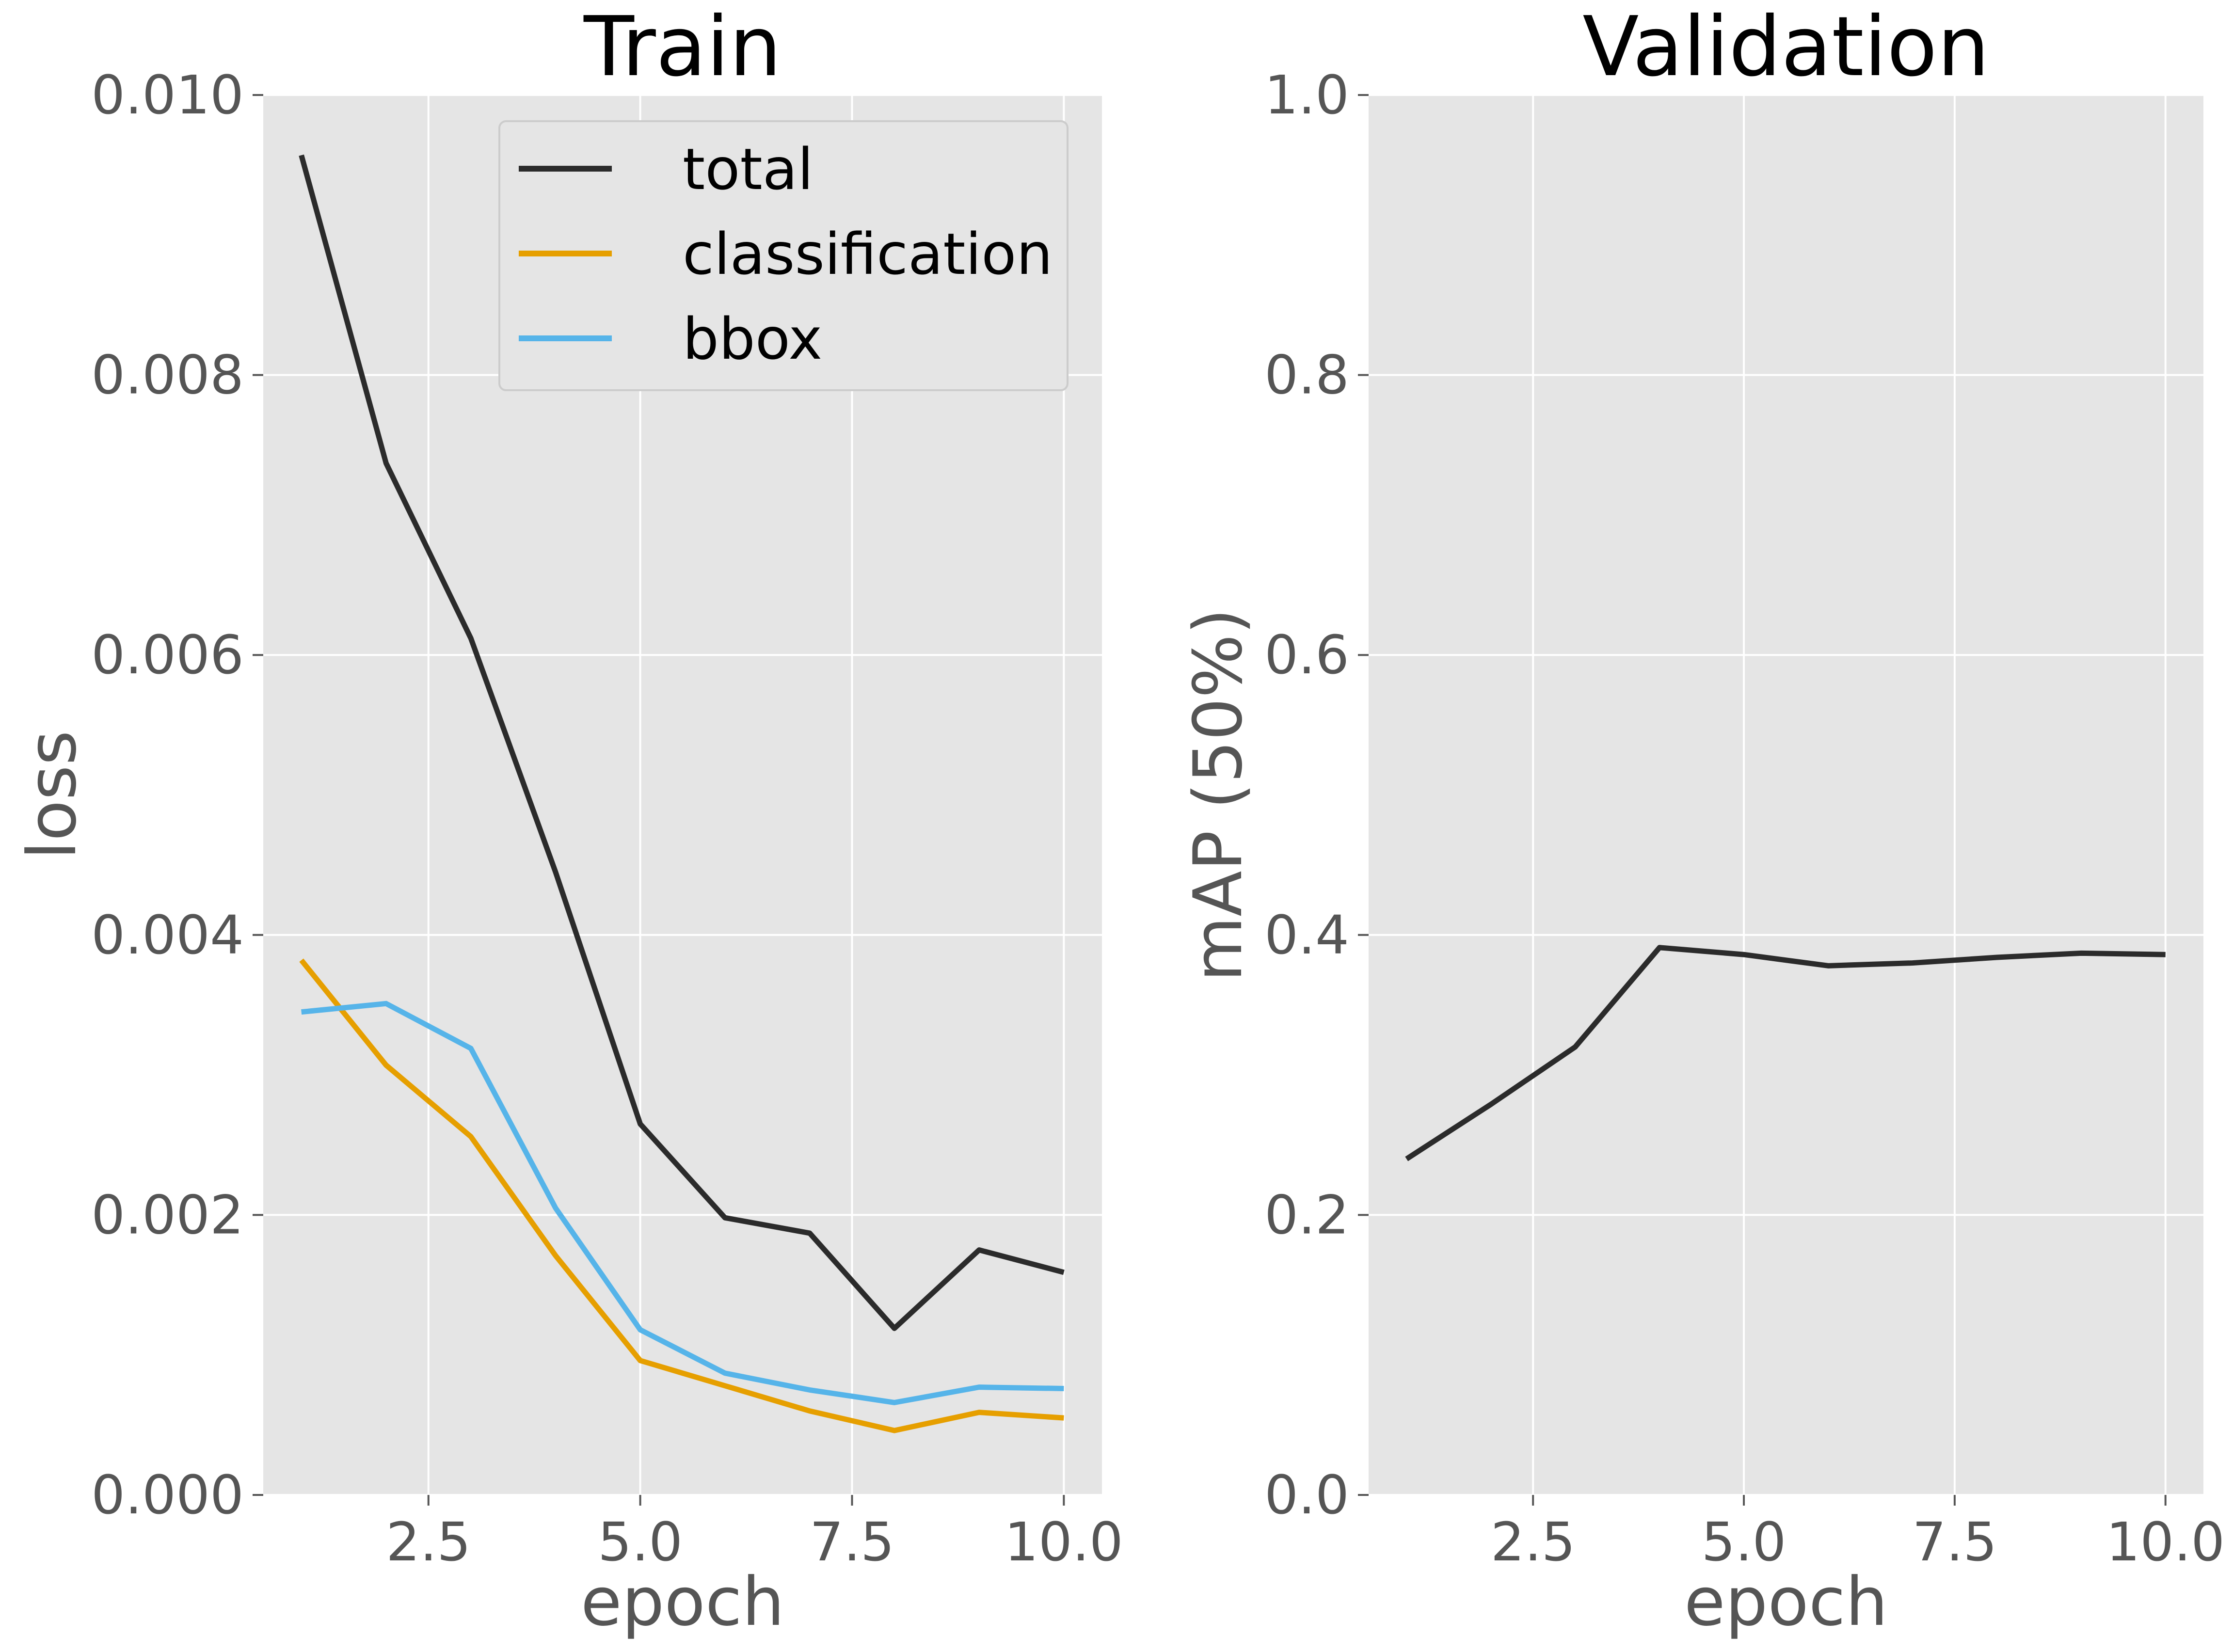  I want to click on validation-x-tick-label: 10.0, so click(2165, 1542).